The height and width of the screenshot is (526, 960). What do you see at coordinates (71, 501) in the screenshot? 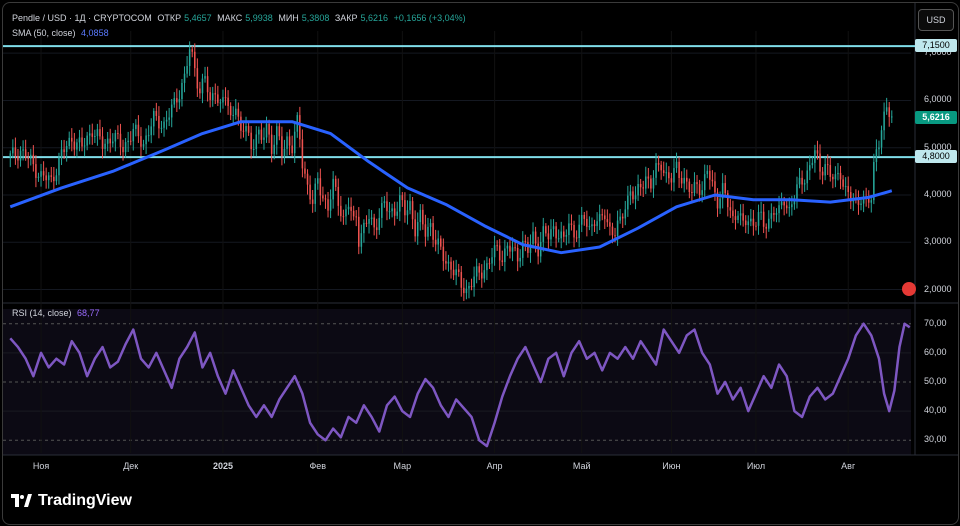
I see `tradingview-logo: TradingView` at bounding box center [71, 501].